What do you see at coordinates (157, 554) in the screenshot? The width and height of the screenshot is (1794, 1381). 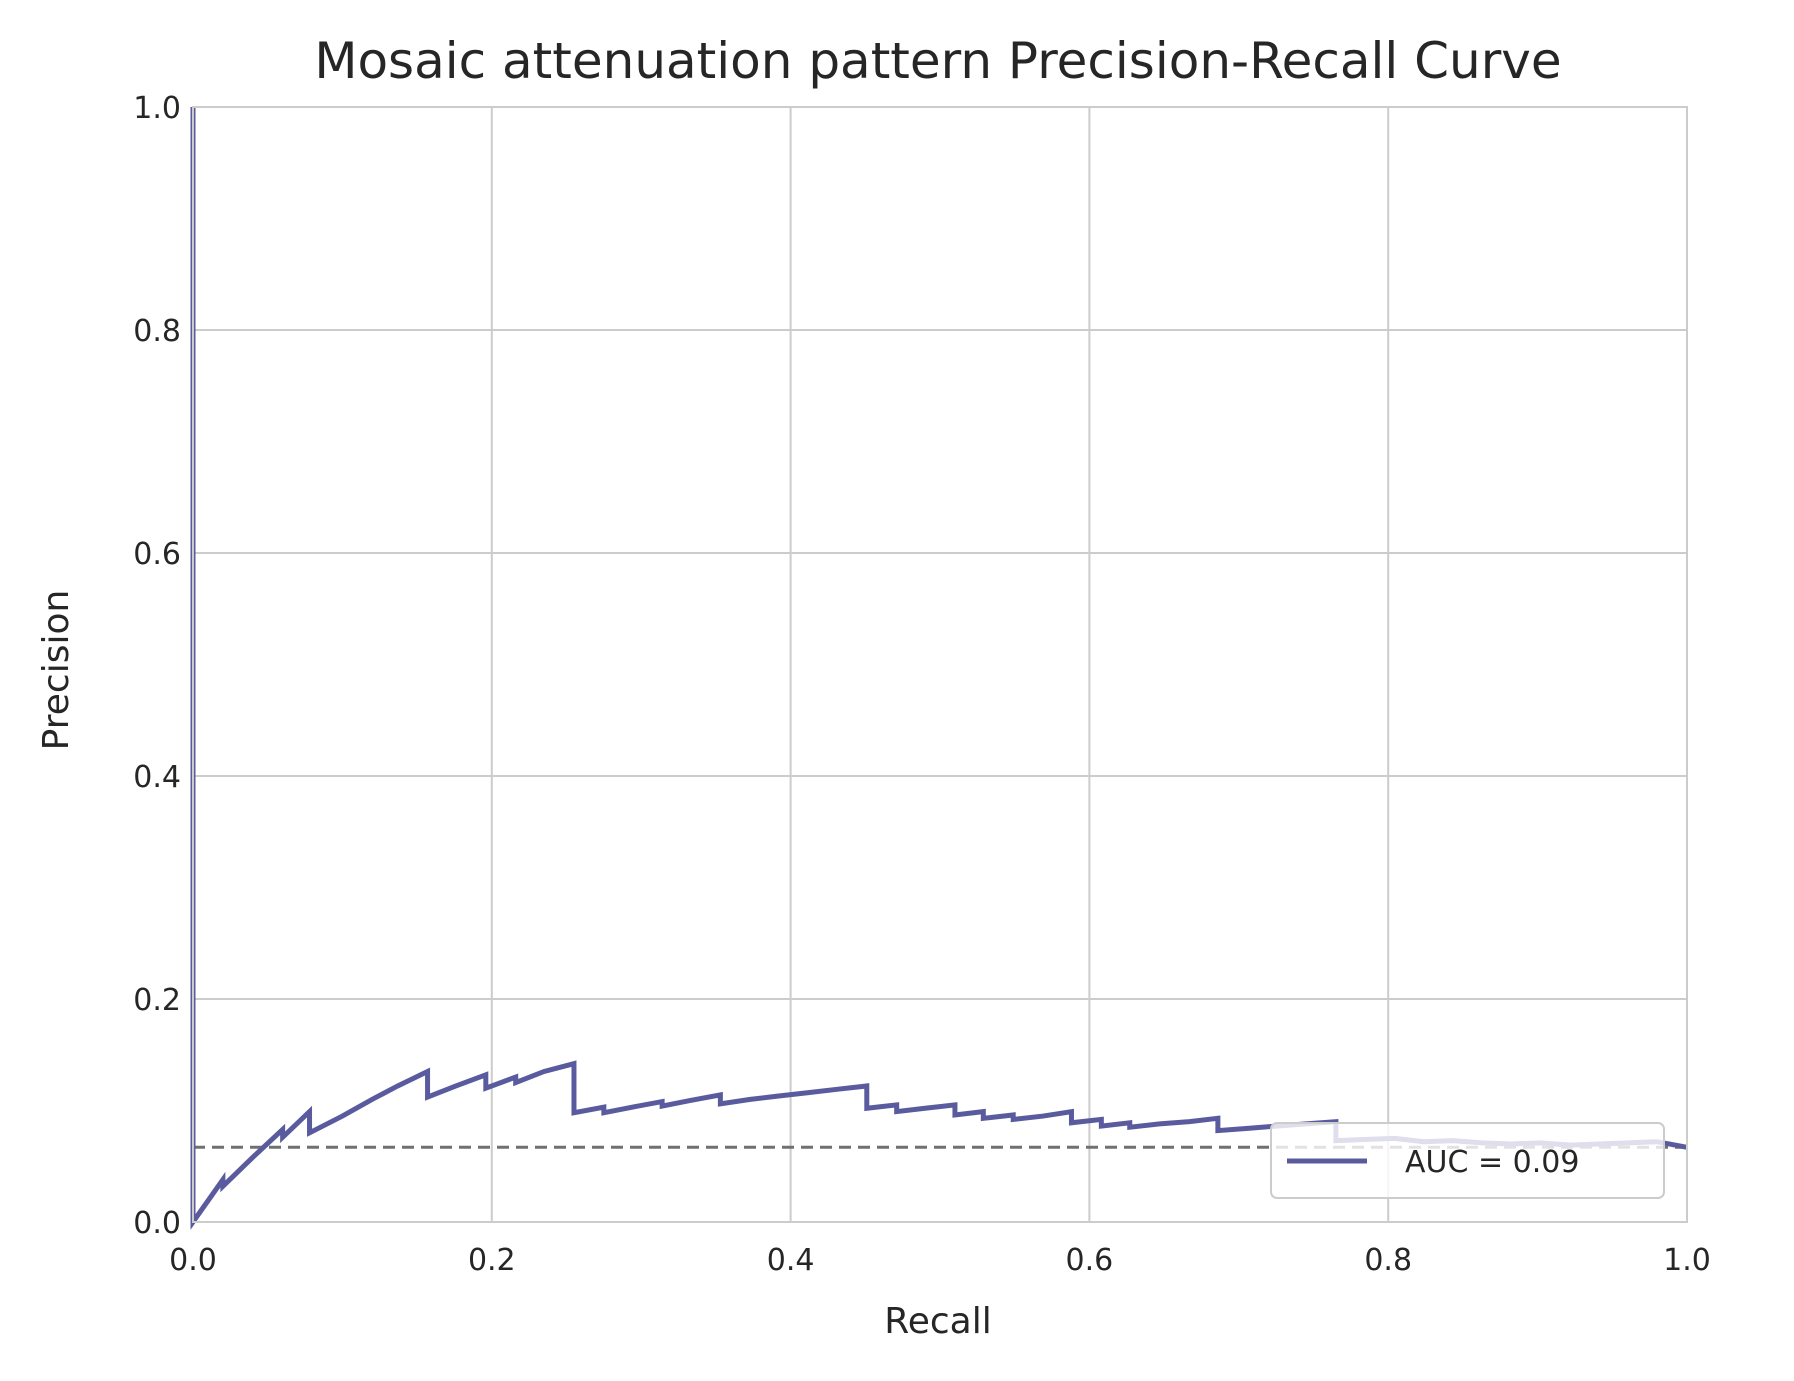 I see `y-tick-label: 0.6` at bounding box center [157, 554].